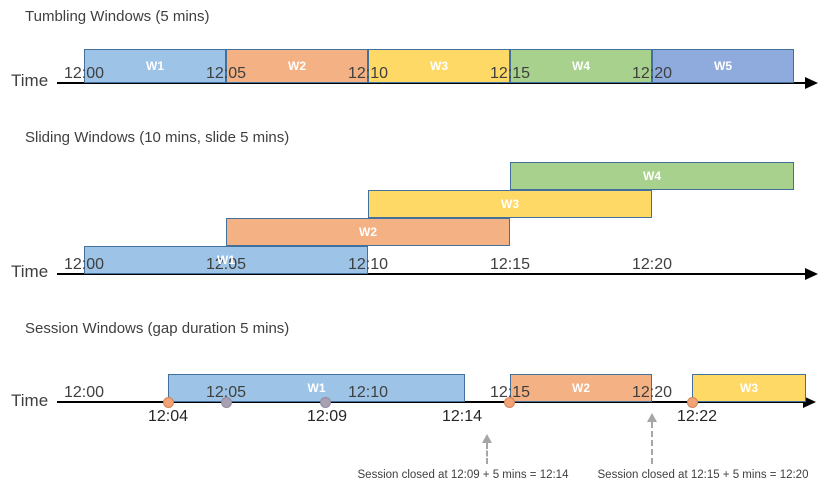  I want to click on event-label-12-14: 12:14, so click(462, 416).